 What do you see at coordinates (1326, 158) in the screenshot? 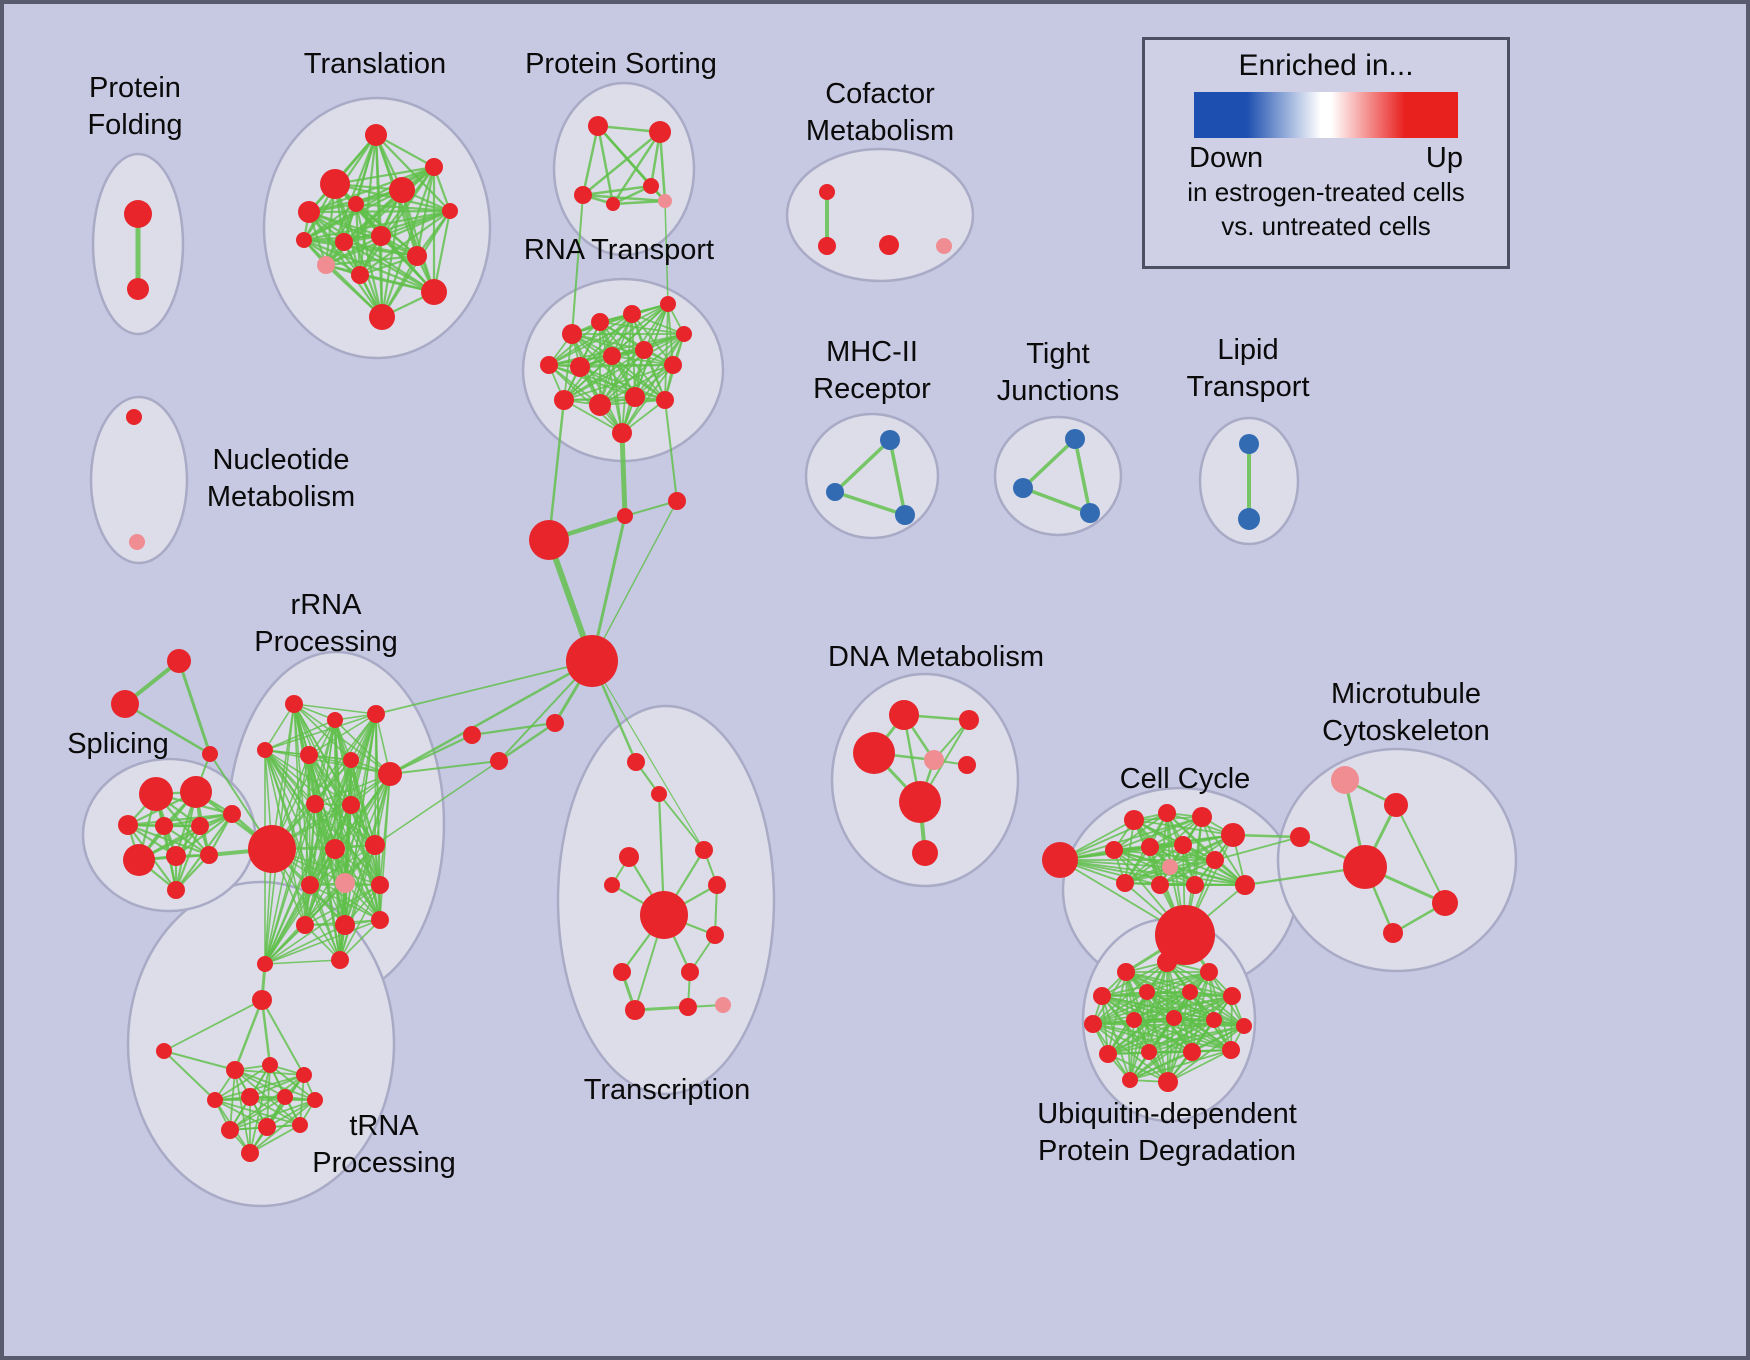
I see `legend-axis-labels: Down Up` at bounding box center [1326, 158].